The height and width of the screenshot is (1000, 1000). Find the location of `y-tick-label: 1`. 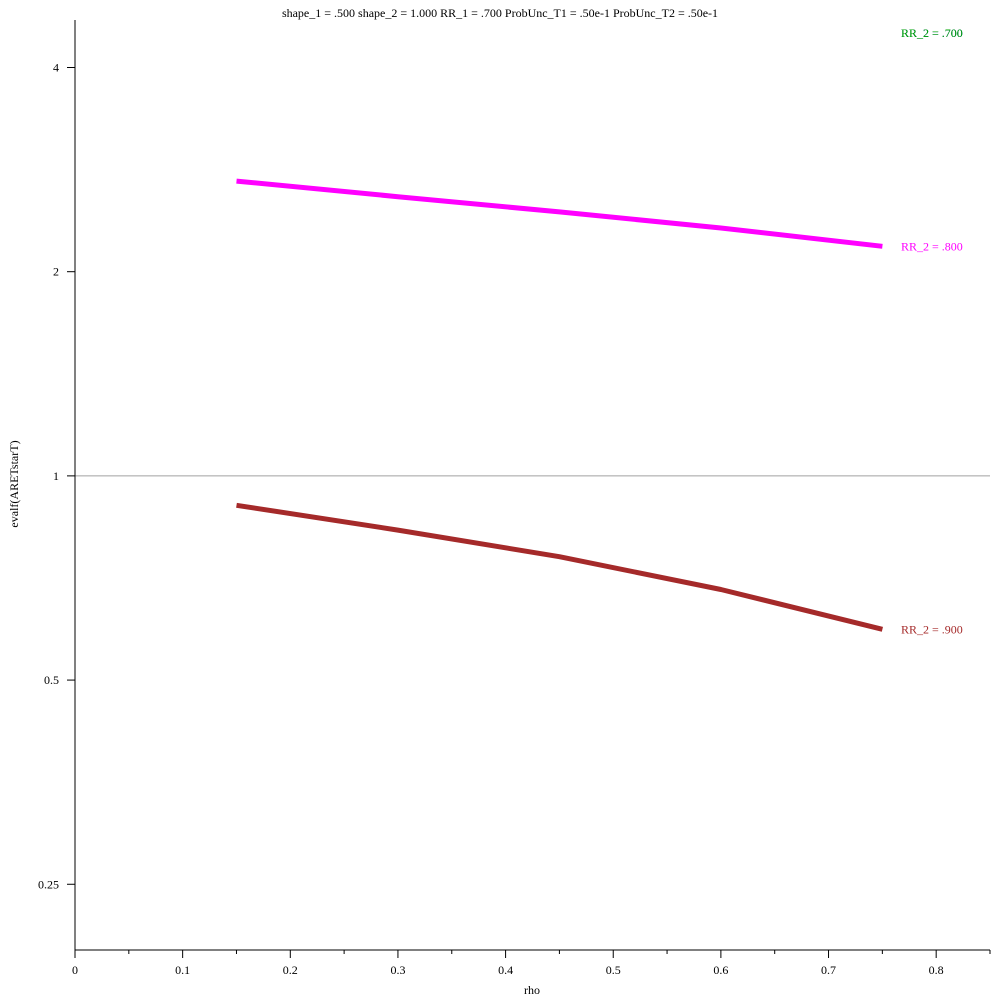

y-tick-label: 1 is located at coordinates (56, 476).